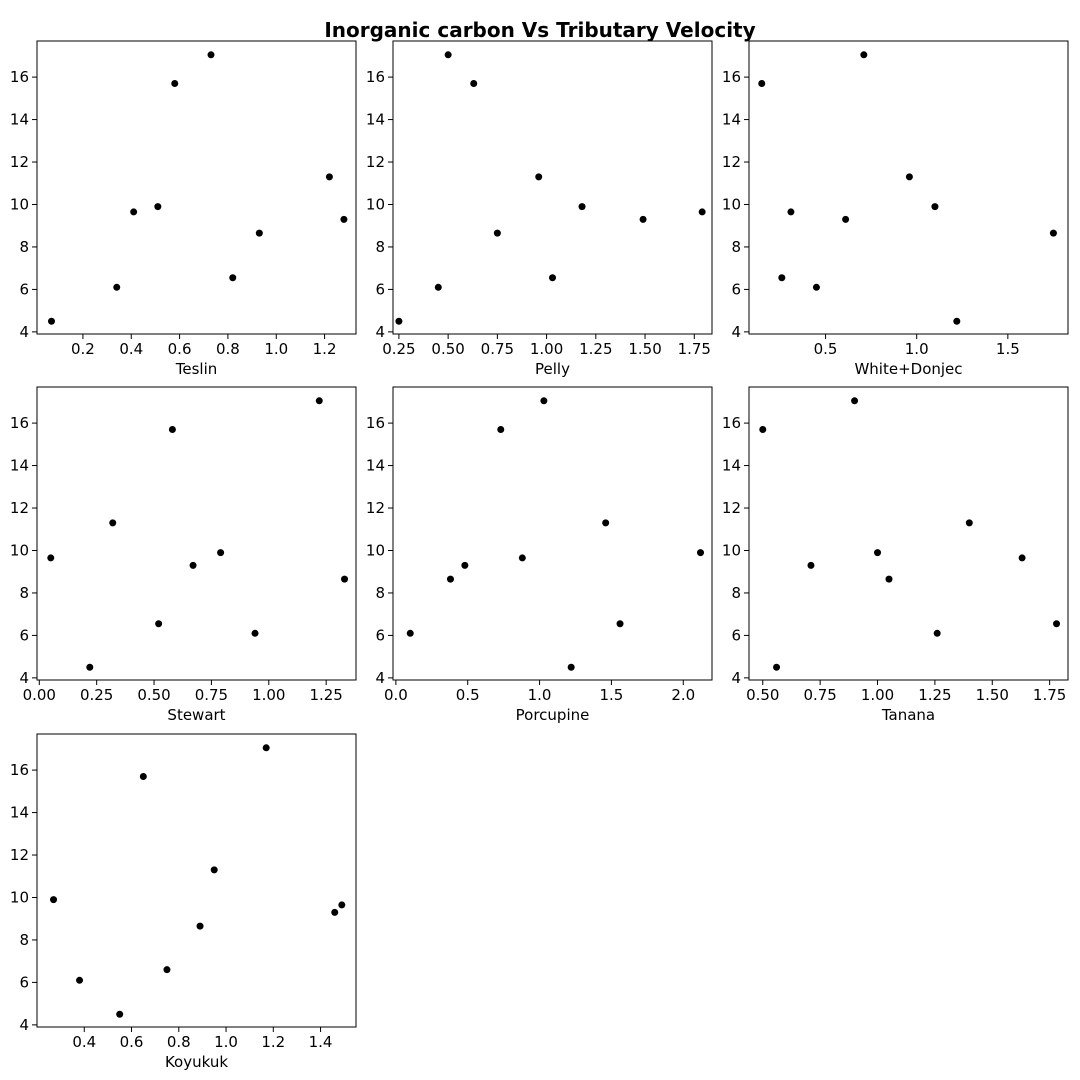 Image resolution: width=1080 pixels, height=1080 pixels. Describe the element at coordinates (552, 369) in the screenshot. I see `x-axis-label: Pelly` at that location.